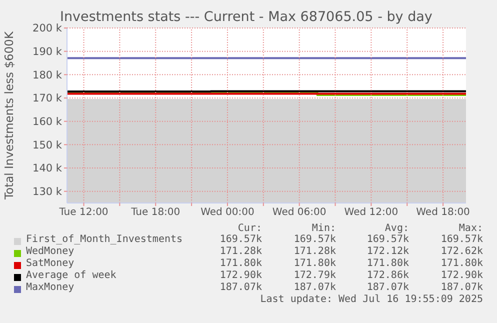  I want to click on text: 172.62k, so click(461, 251).